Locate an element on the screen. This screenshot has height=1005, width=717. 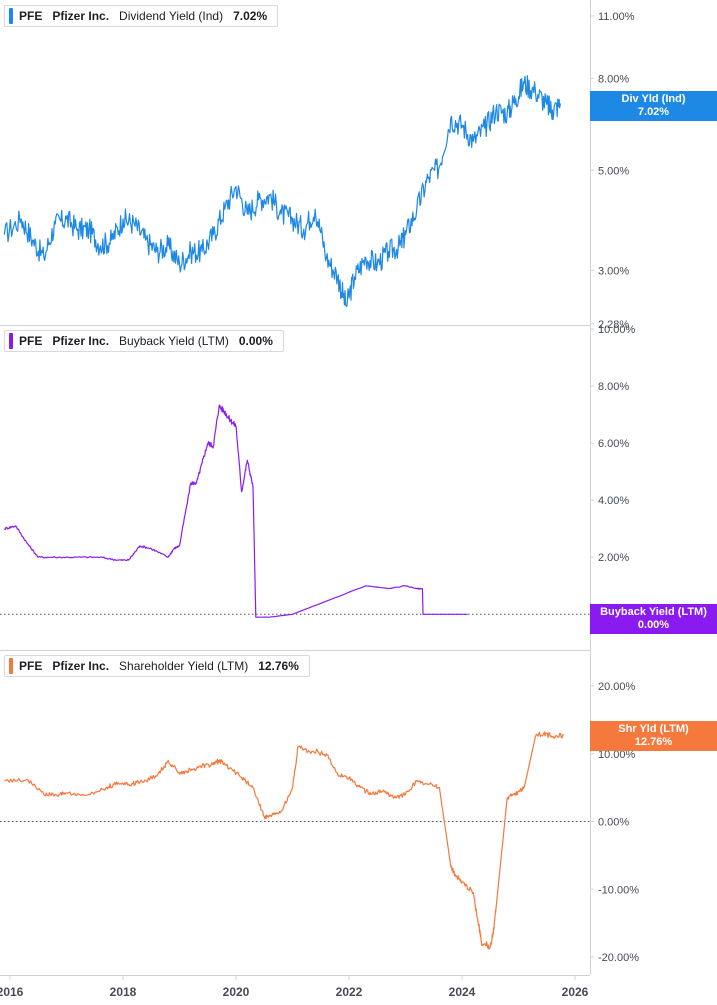
badge-dividend: Div Yld (Ind) 7.02% is located at coordinates (653, 106).